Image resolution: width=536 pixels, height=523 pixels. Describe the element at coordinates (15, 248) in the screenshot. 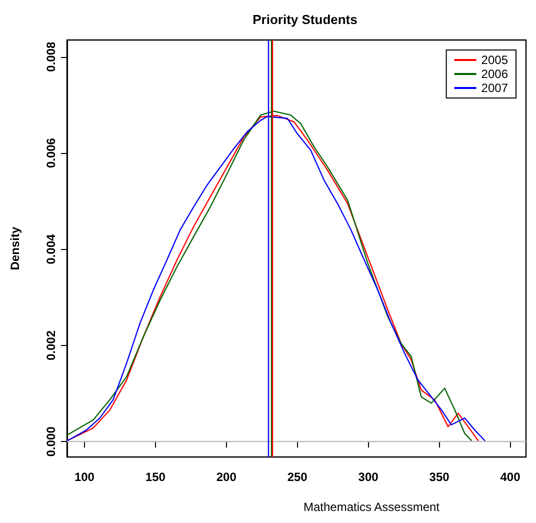

I see `y-axis-title: Density` at that location.